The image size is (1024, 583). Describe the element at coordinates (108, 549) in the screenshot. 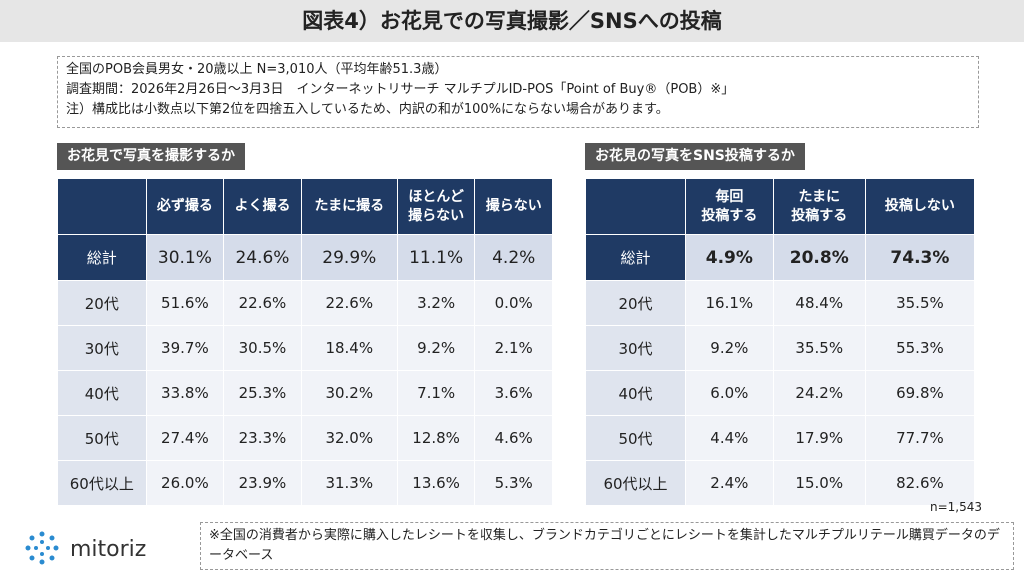

I see `logo-text: mitoriz` at that location.